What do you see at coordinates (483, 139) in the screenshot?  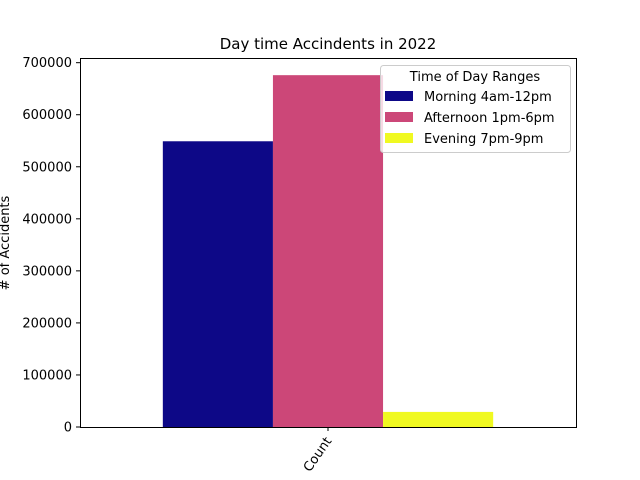 I see `legend-label: Evening 7pm-9pm` at bounding box center [483, 139].